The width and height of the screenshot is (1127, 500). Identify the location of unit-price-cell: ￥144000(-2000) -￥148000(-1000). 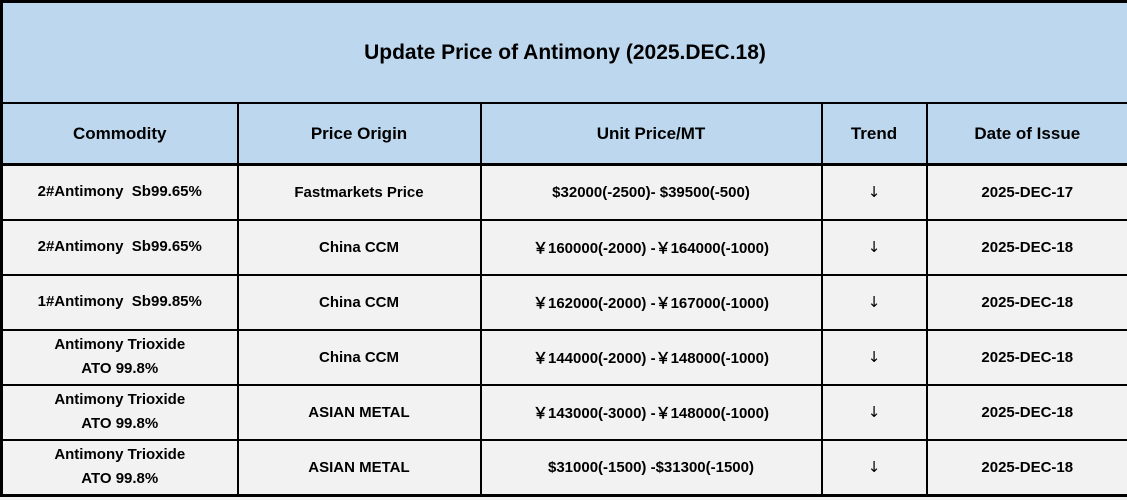
(651, 357).